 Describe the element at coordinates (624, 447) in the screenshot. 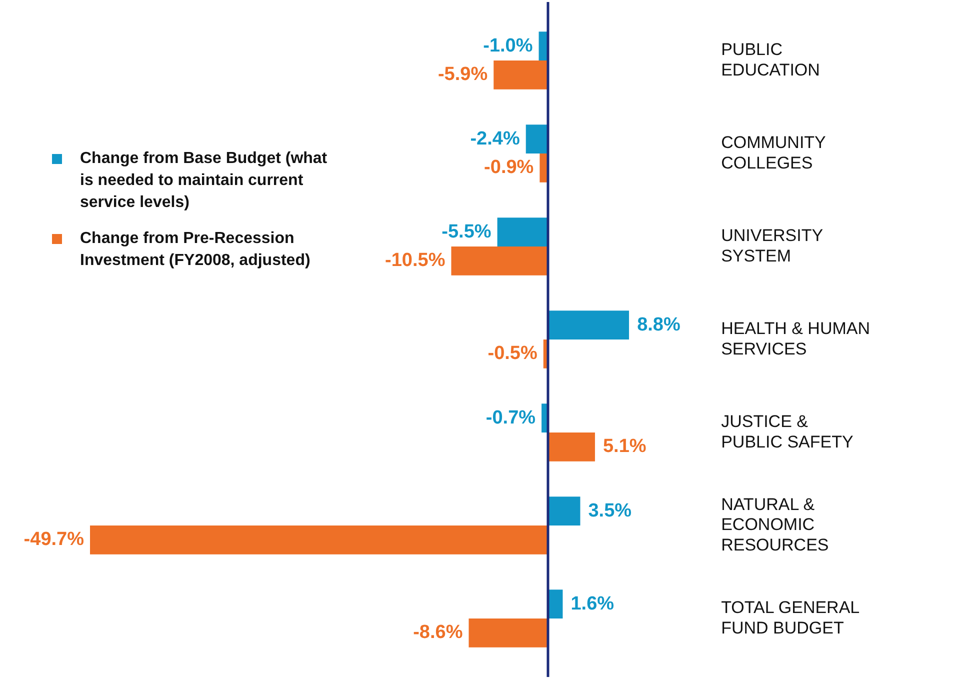

I see `data-label: 5.1%` at that location.